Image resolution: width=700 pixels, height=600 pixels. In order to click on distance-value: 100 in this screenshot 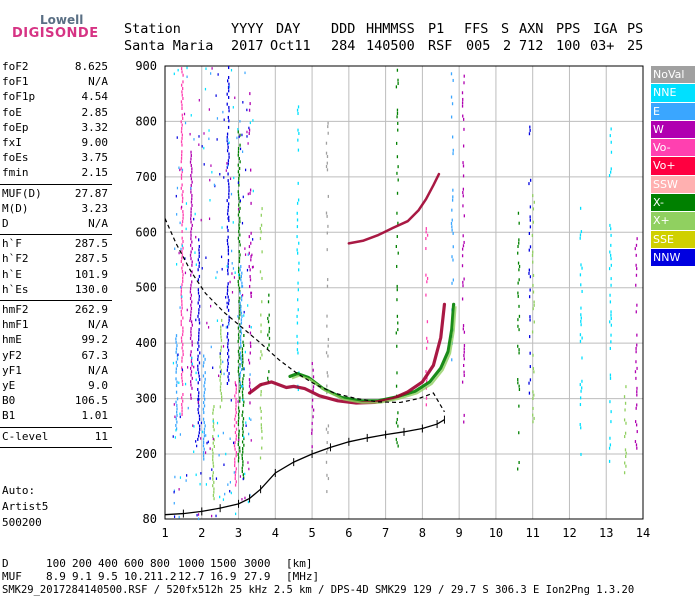, I will do `click(56, 563)`.